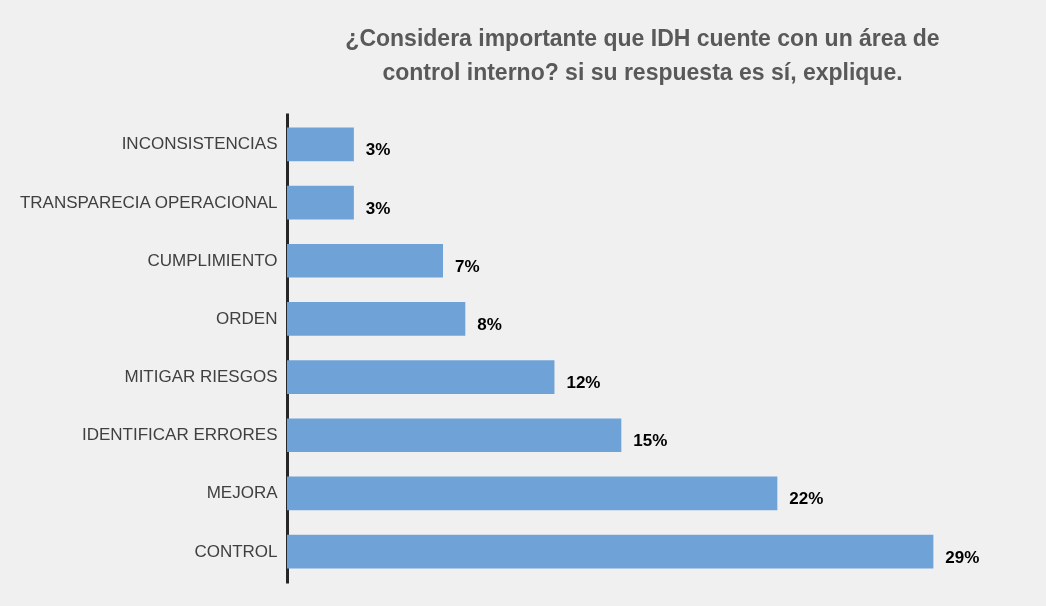 Image resolution: width=1046 pixels, height=606 pixels. What do you see at coordinates (201, 377) in the screenshot?
I see `y-tick-label: MITIGAR RIESGOS` at bounding box center [201, 377].